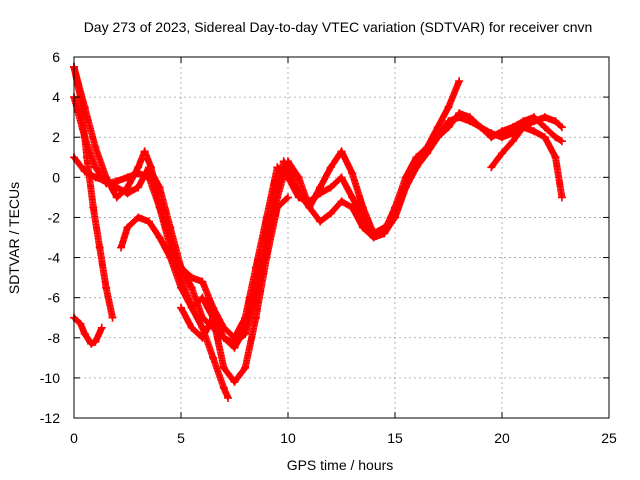 The width and height of the screenshot is (640, 480). I want to click on x-tick-label: 20, so click(502, 438).